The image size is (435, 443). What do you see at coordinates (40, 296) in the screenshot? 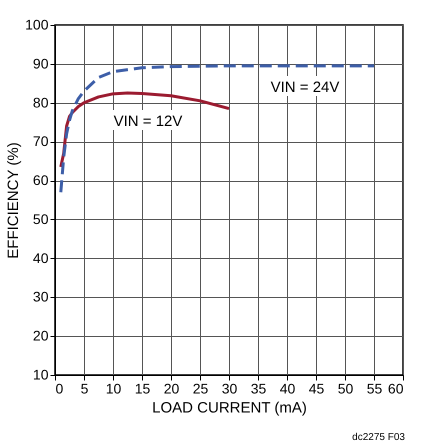
I see `y-tick-label: 30` at bounding box center [40, 296].